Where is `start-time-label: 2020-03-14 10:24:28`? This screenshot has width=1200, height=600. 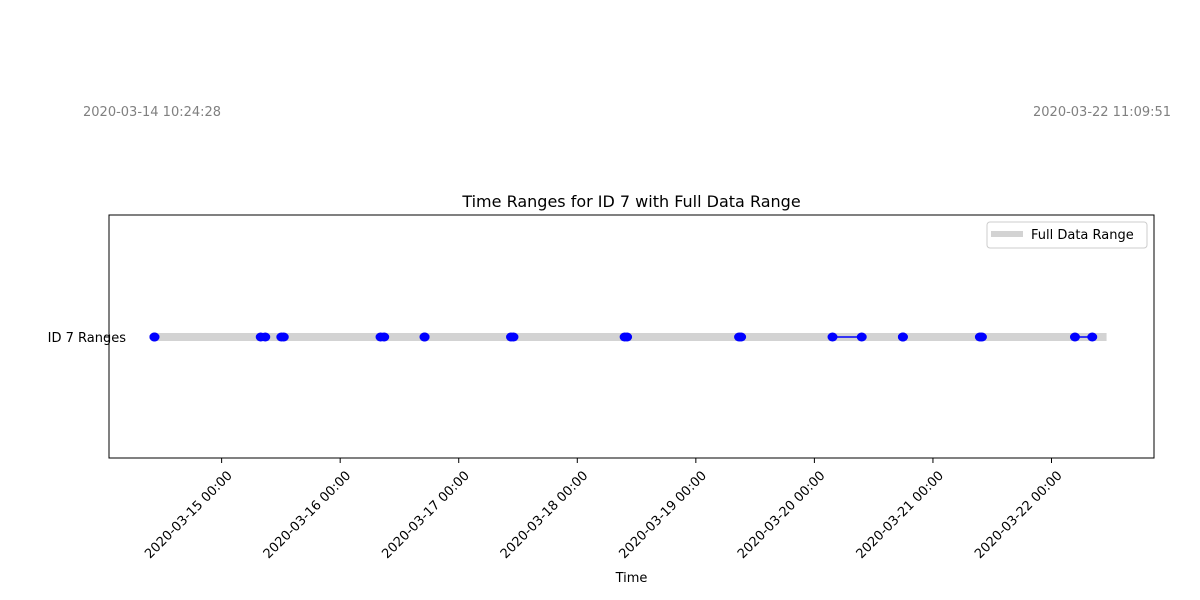 start-time-label: 2020-03-14 10:24:28 is located at coordinates (152, 112).